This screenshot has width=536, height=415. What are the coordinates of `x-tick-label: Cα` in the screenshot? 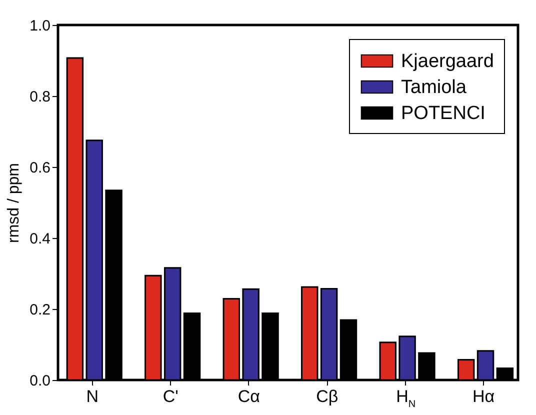 It's located at (249, 396).